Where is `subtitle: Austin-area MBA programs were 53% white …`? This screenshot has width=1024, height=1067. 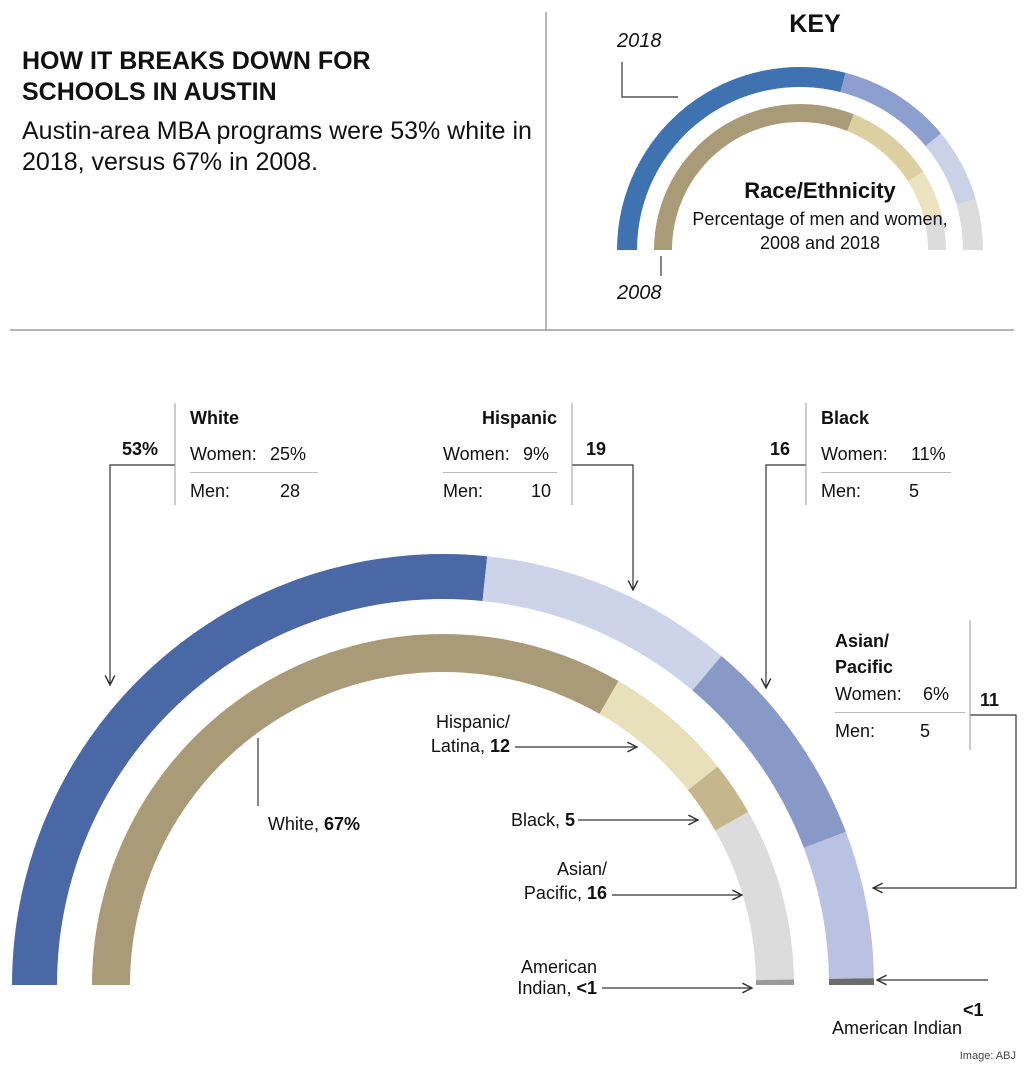
subtitle: Austin-area MBA programs were 53% white … is located at coordinates (277, 146).